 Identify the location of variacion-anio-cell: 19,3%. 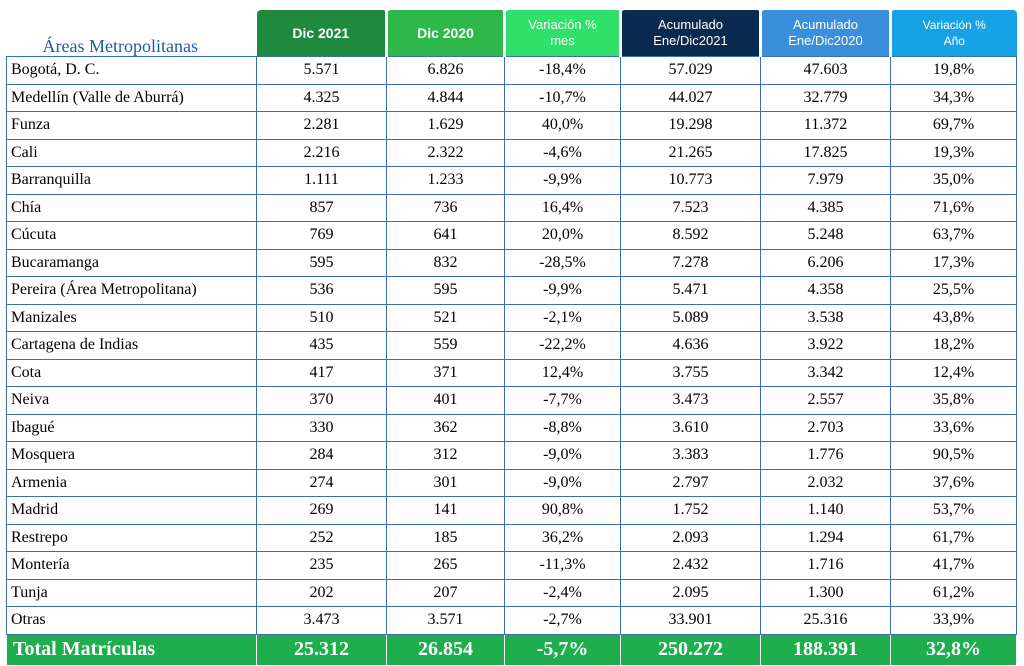
(953, 152).